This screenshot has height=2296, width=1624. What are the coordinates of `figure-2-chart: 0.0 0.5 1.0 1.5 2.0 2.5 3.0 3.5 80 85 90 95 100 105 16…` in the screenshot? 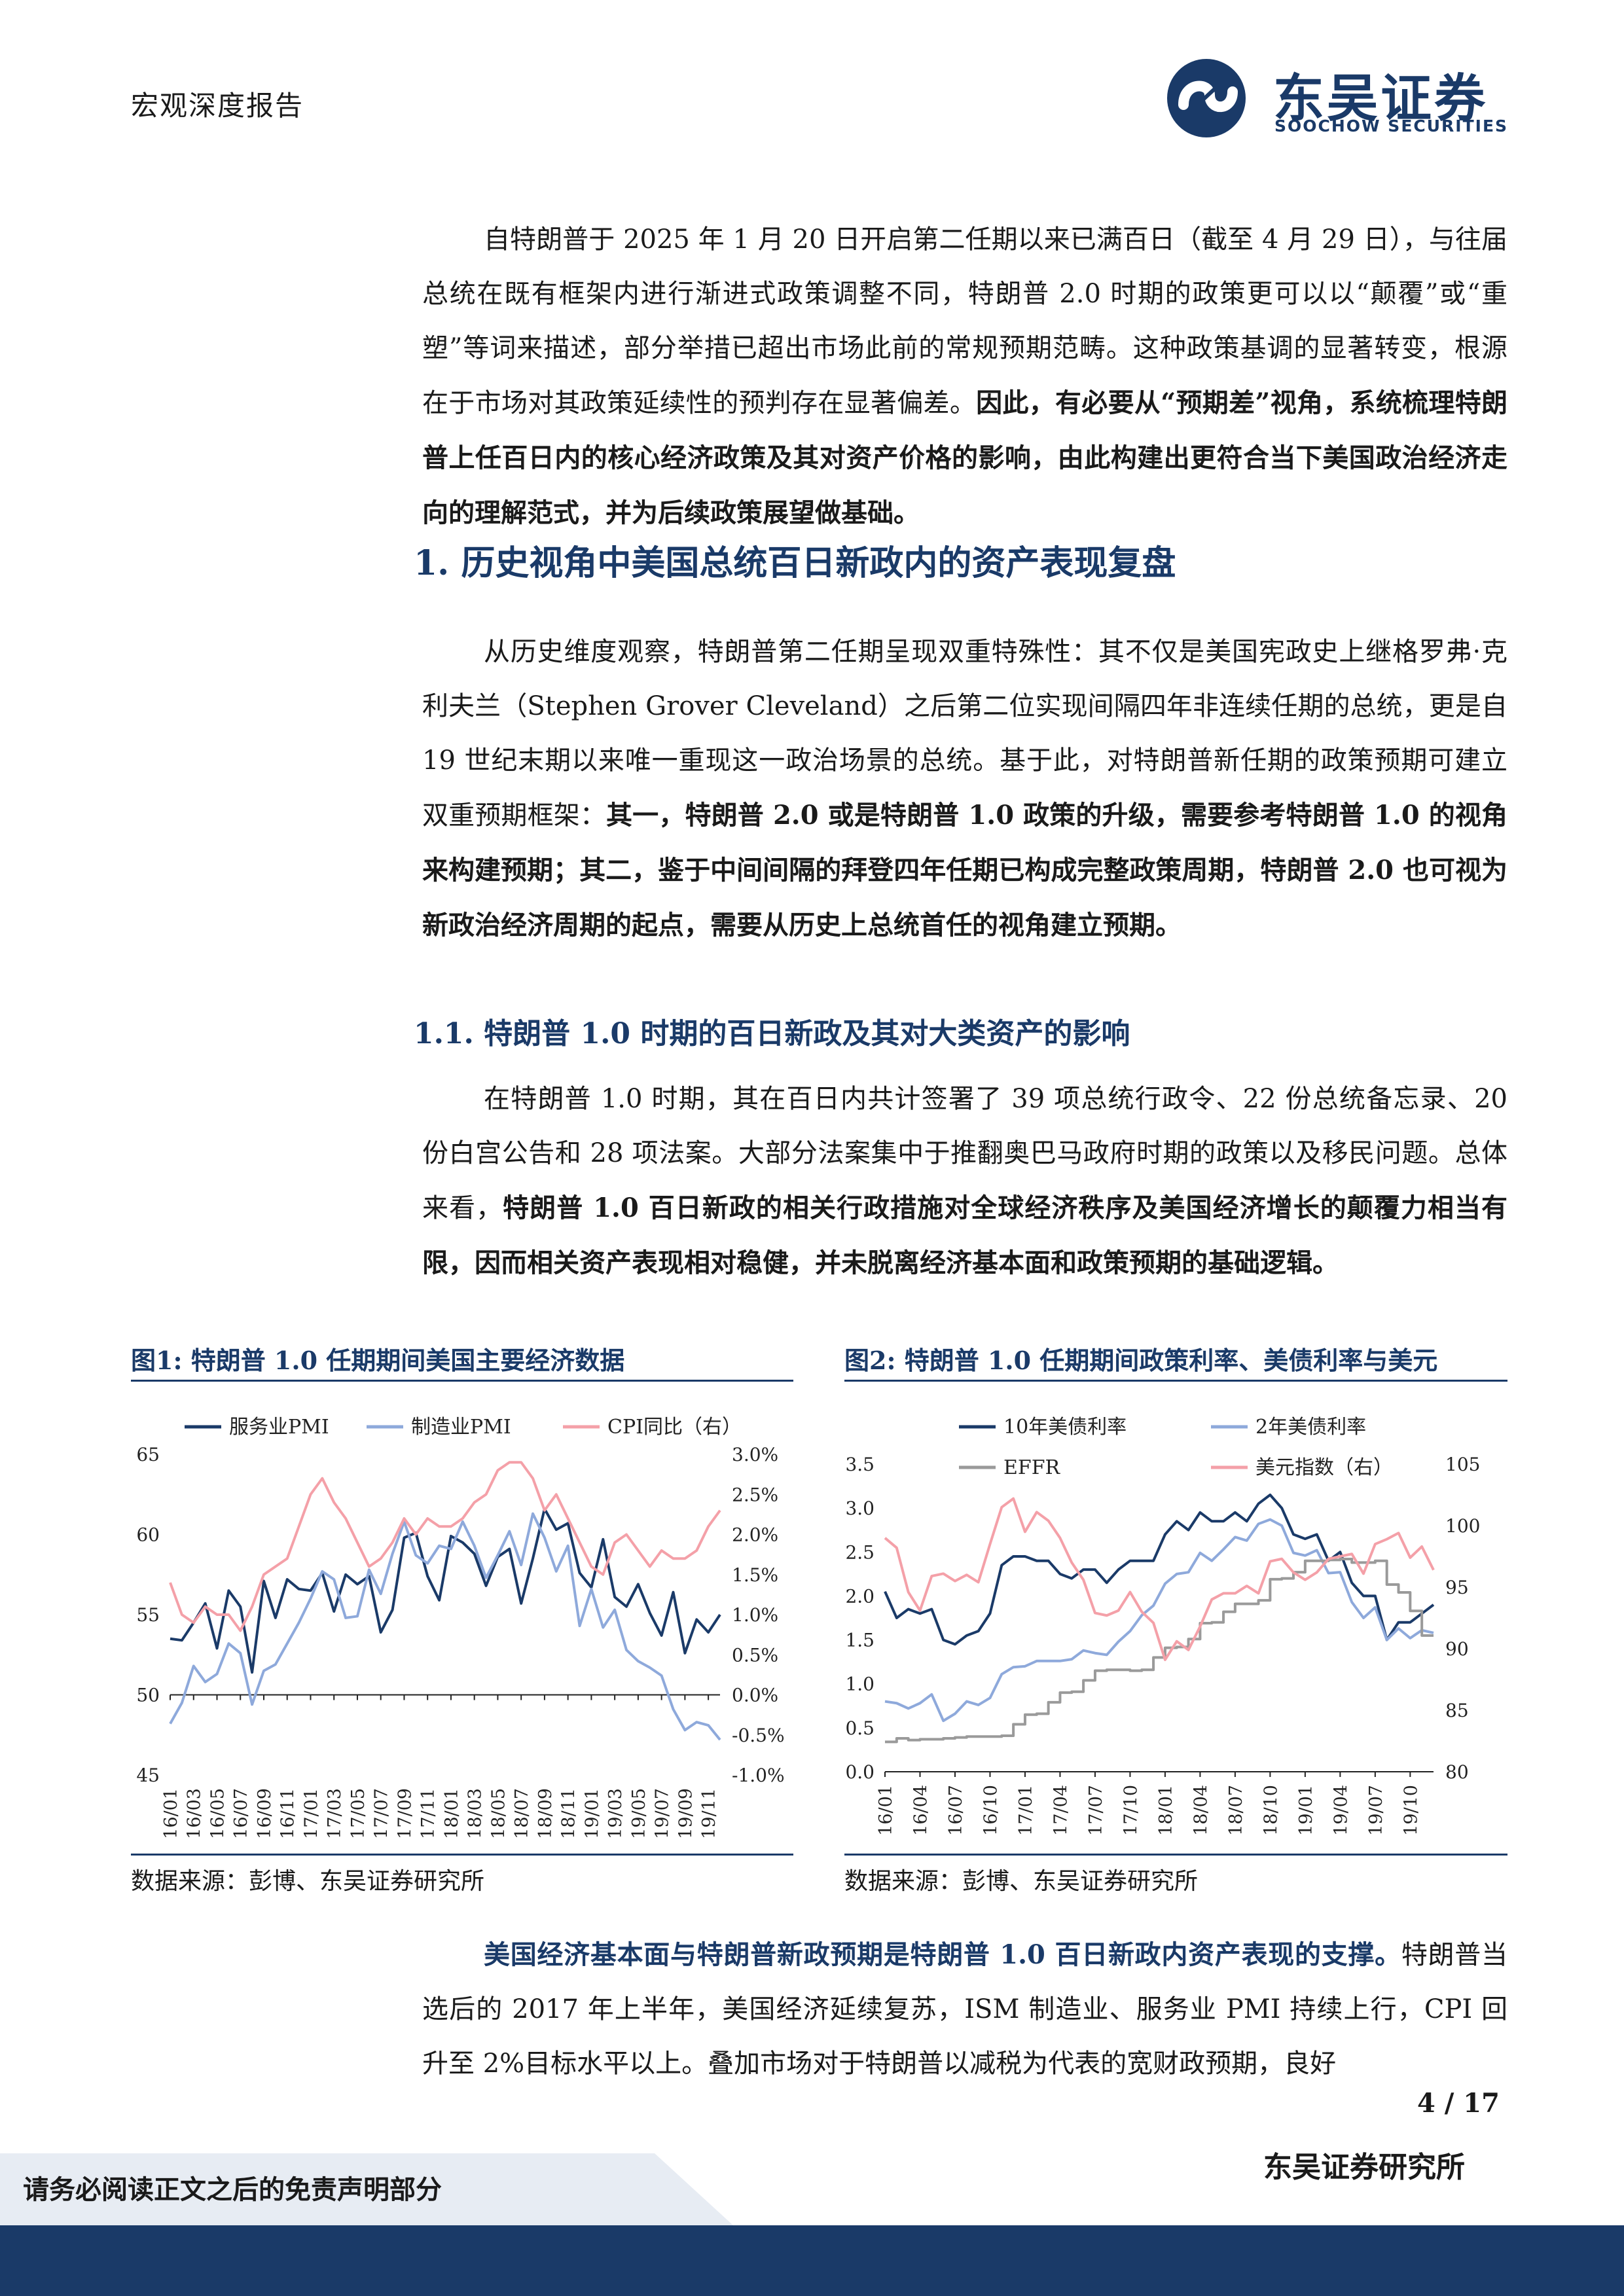 It's located at (1162, 1626).